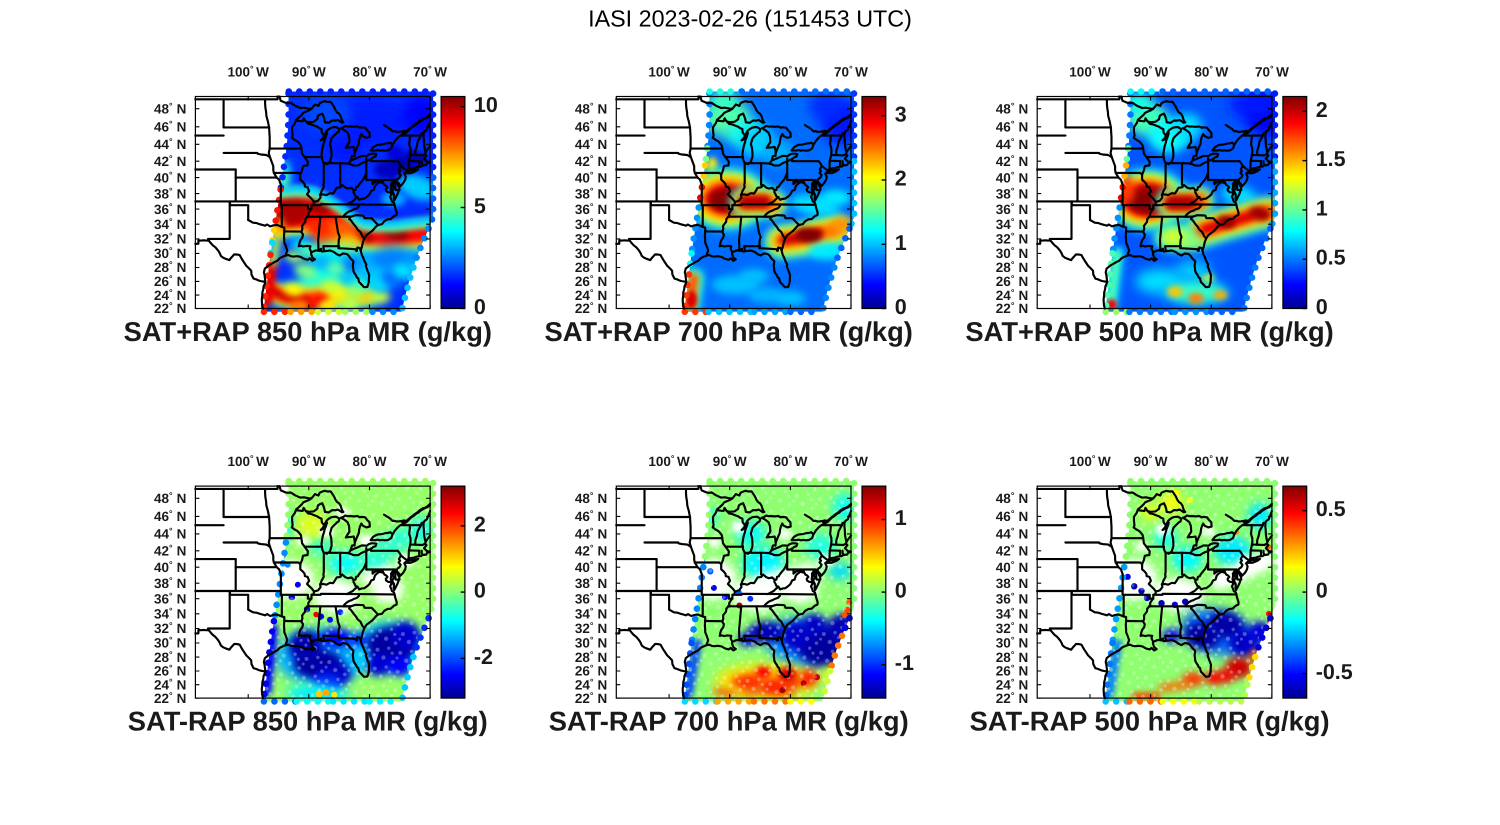  I want to click on svg-text: 1.5, so click(1331, 159).